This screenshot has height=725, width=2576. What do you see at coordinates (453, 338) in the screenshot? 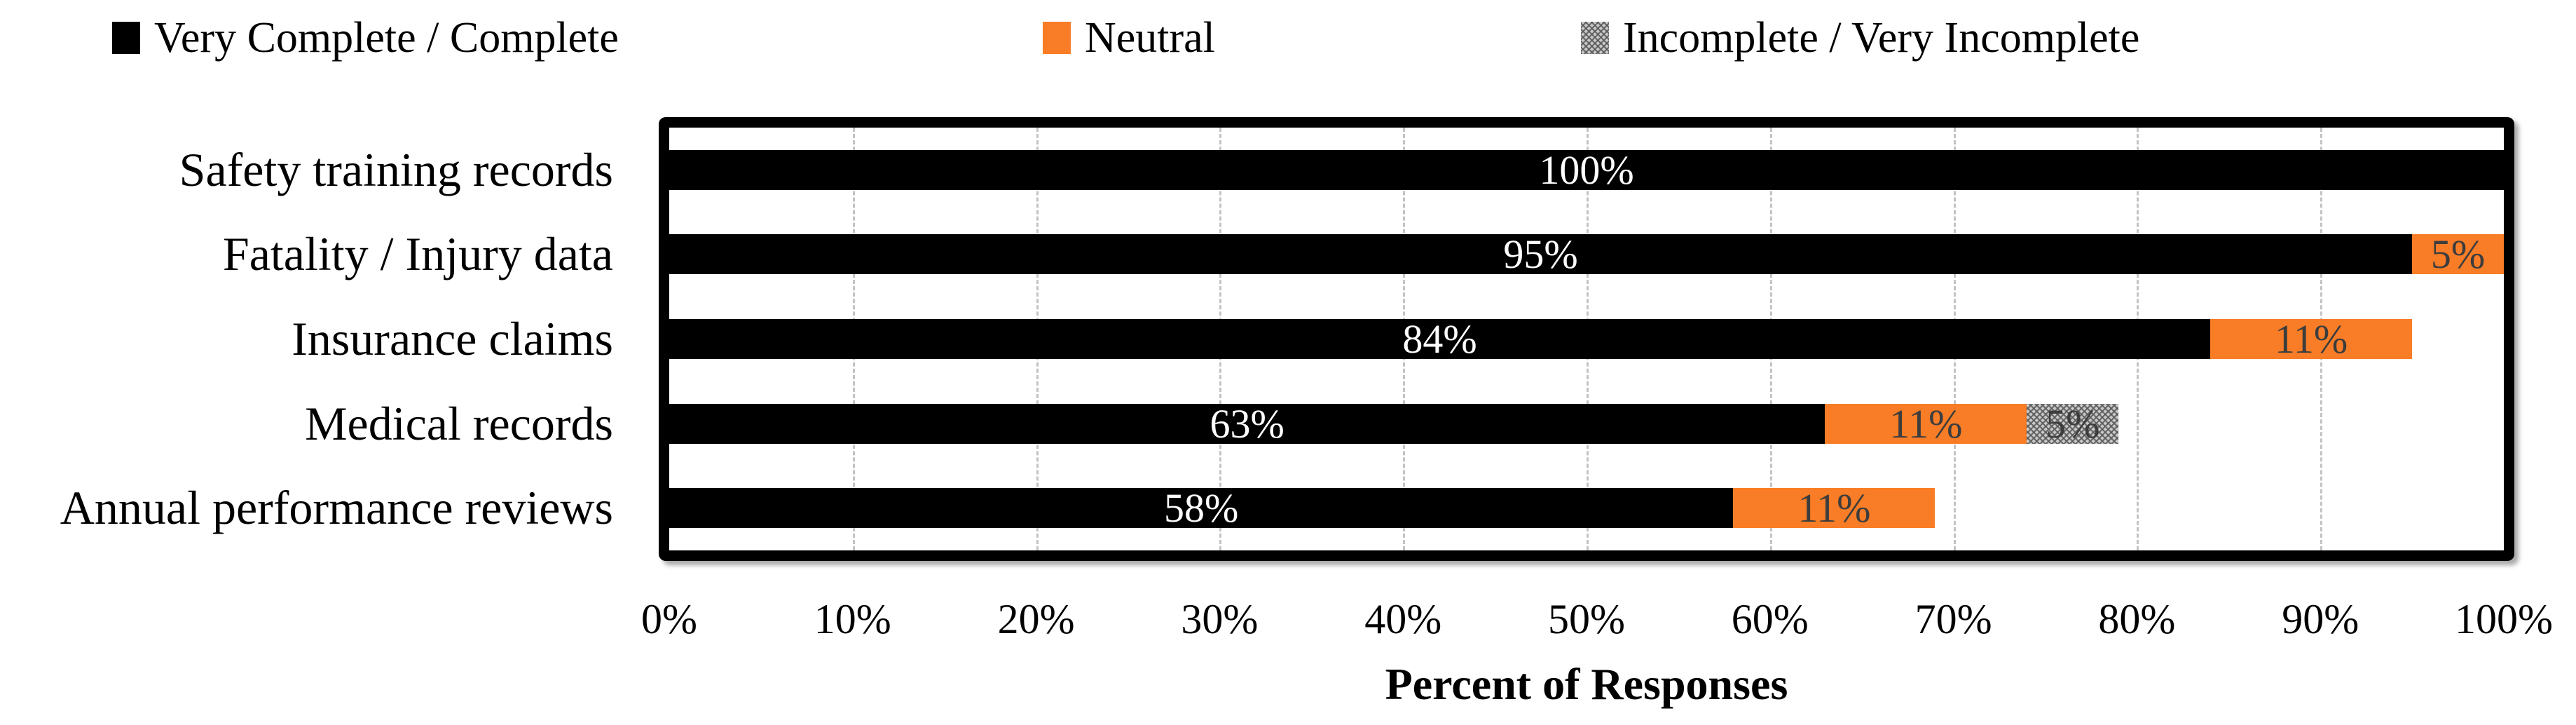
I see `category-label: Insurance claims` at bounding box center [453, 338].